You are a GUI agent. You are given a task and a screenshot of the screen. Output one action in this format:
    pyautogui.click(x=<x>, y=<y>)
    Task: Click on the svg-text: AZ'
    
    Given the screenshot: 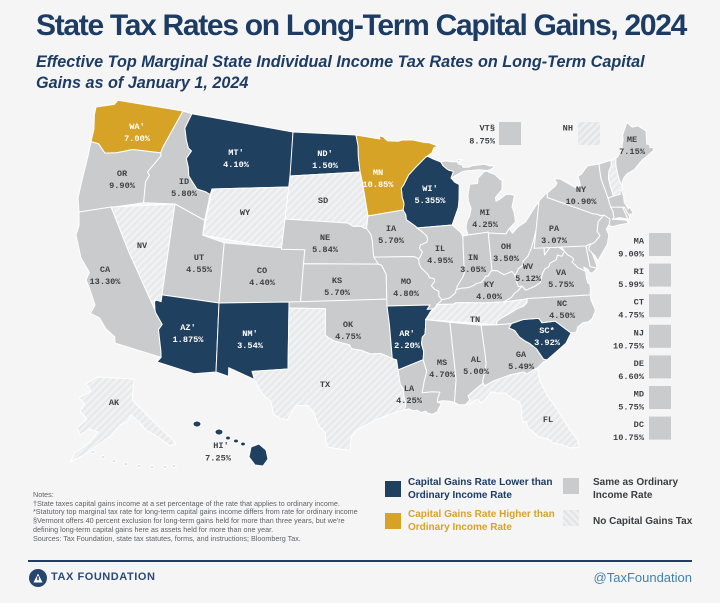 What is the action you would take?
    pyautogui.click(x=187, y=328)
    